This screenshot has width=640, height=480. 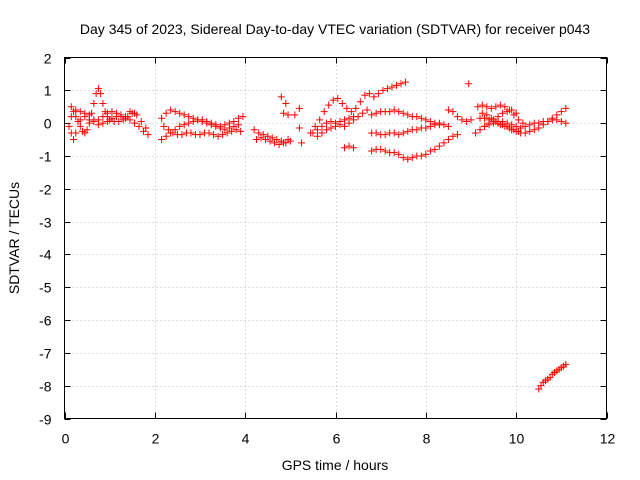 I want to click on x-tick-label: 8, so click(x=427, y=439).